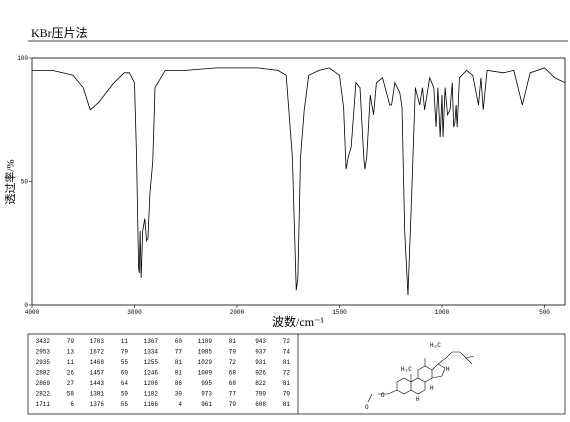  I want to click on x-tick-label: 500, so click(544, 312).